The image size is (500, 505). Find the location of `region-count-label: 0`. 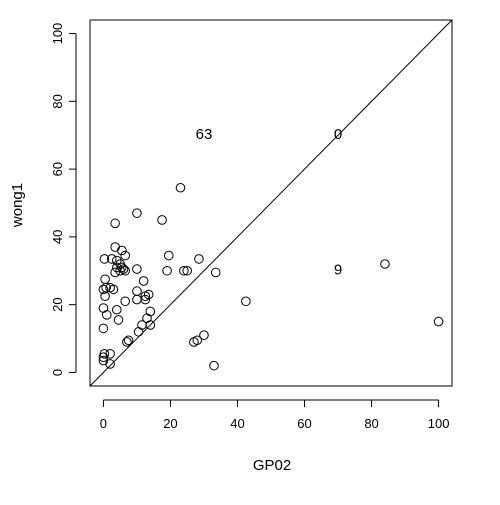

region-count-label: 0 is located at coordinates (338, 134).